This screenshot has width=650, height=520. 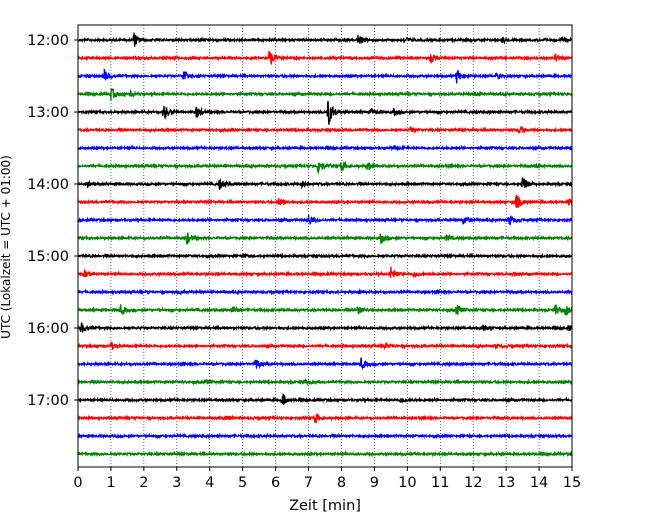 What do you see at coordinates (275, 483) in the screenshot?
I see `x-tick-label: 6` at bounding box center [275, 483].